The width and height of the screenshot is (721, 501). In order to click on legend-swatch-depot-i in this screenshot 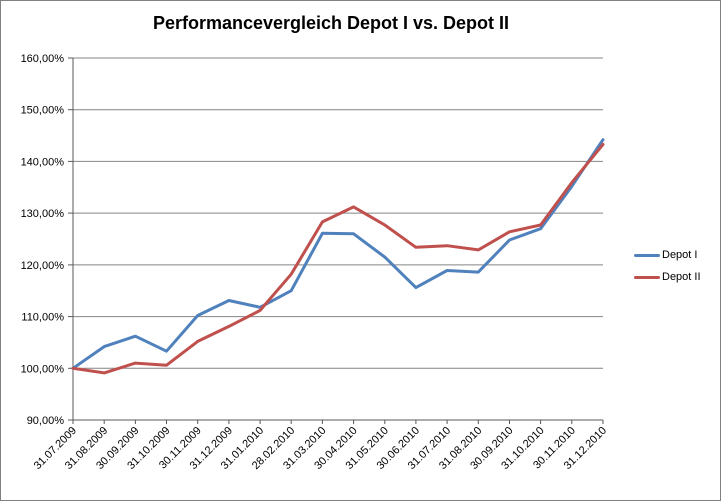, I will do `click(647, 255)`.